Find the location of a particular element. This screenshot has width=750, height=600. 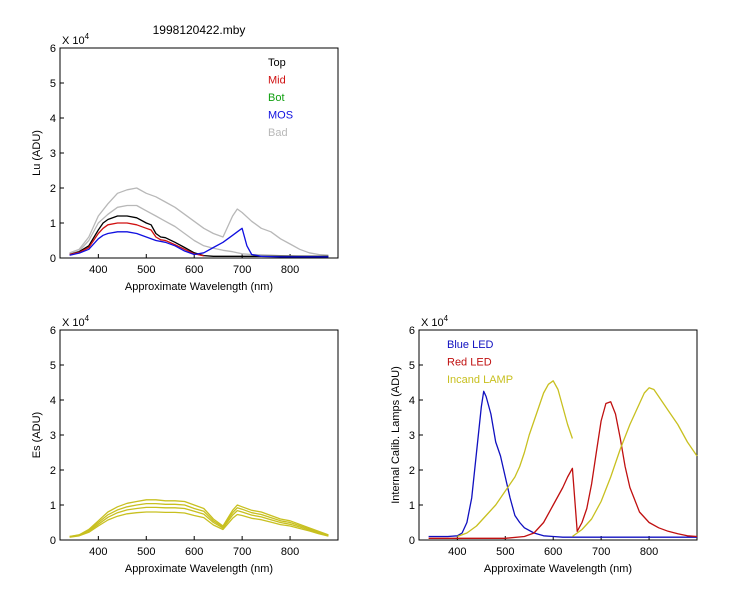

lamps-legend: Blue LED Red LED Incand LAMP is located at coordinates (480, 362).